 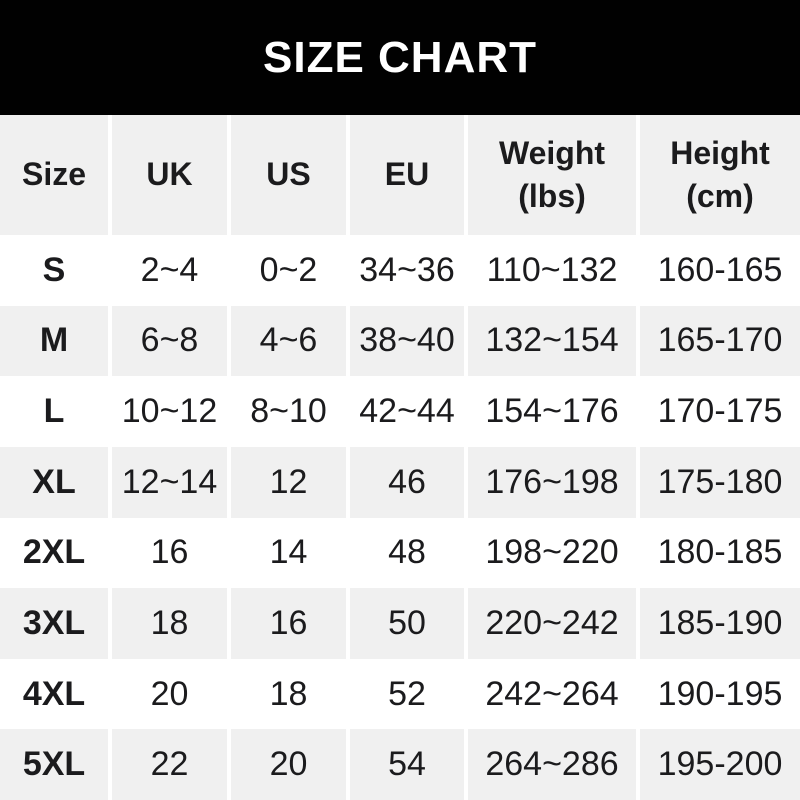 What do you see at coordinates (54, 623) in the screenshot?
I see `size-cell-3xl: 3XL` at bounding box center [54, 623].